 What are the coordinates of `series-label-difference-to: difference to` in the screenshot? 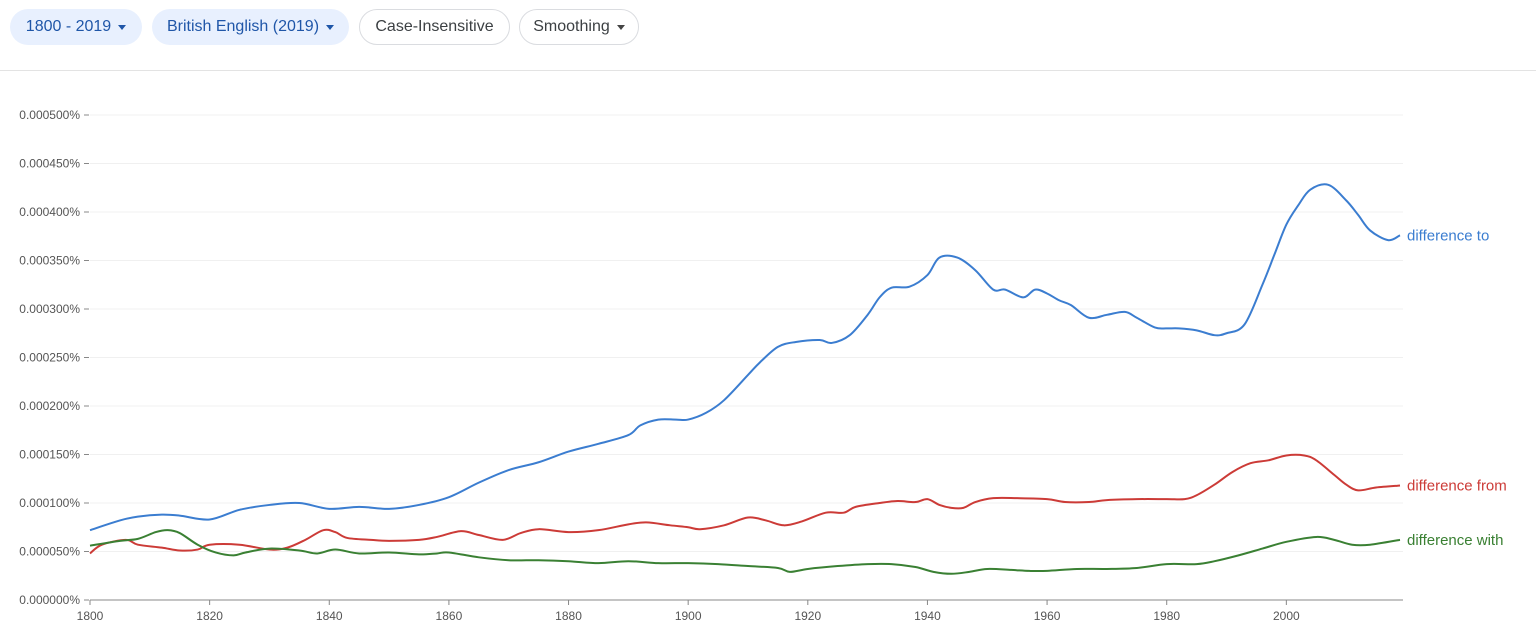 It's located at (1448, 235).